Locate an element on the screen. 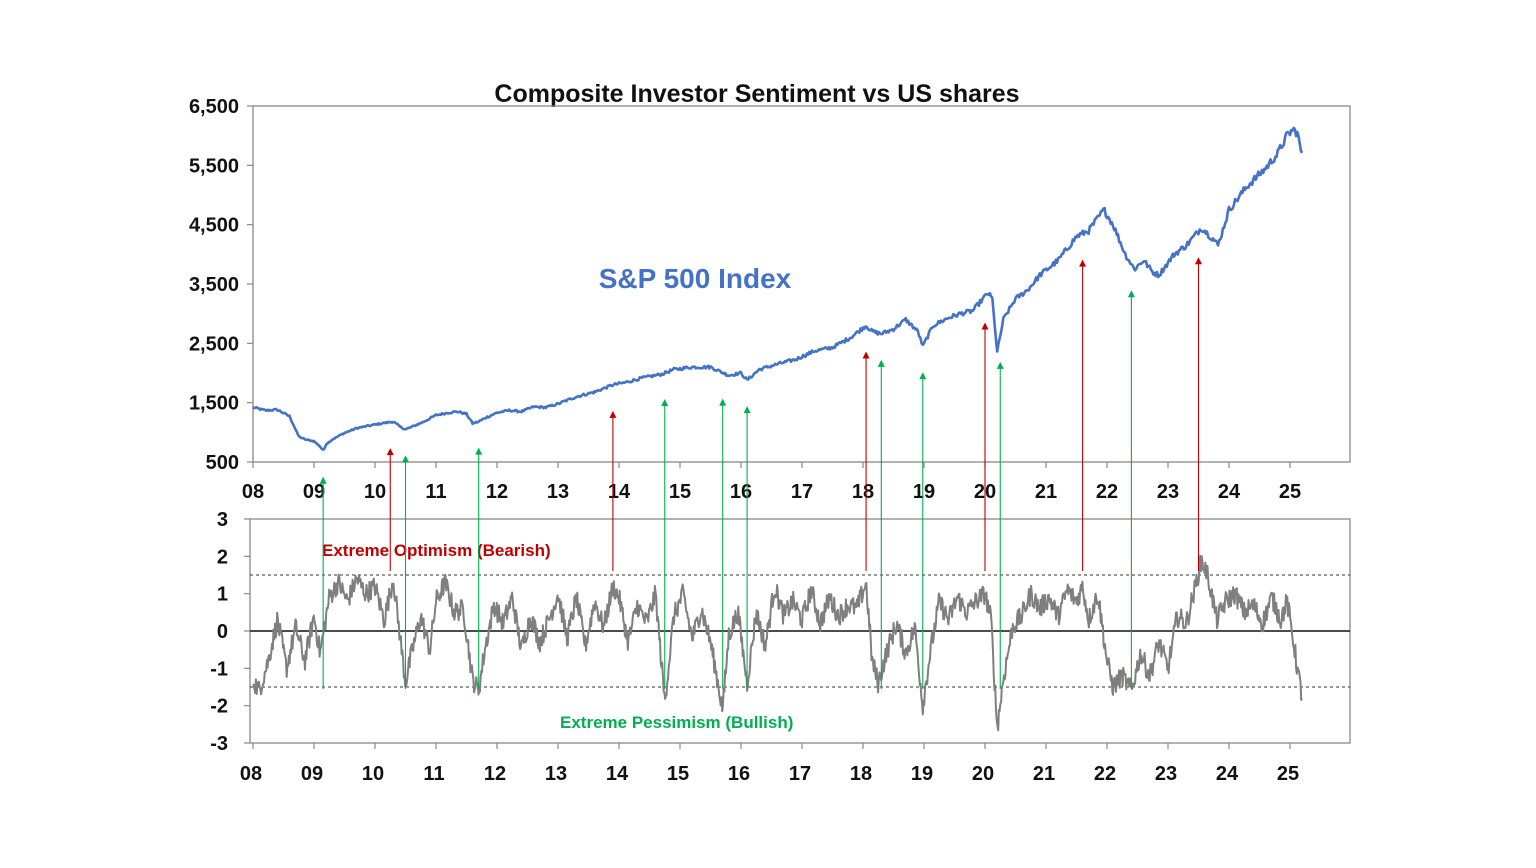 This screenshot has height=868, width=1536. top-x-tick-label: 23 is located at coordinates (1168, 492).